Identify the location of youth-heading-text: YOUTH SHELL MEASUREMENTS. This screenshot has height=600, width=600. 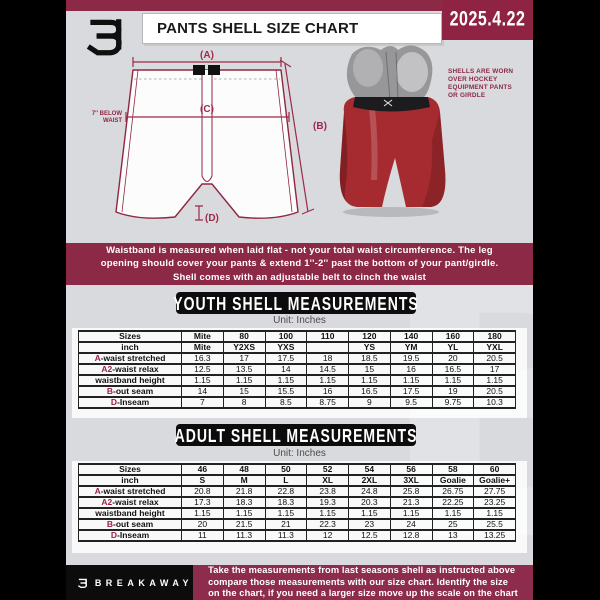
(296, 303).